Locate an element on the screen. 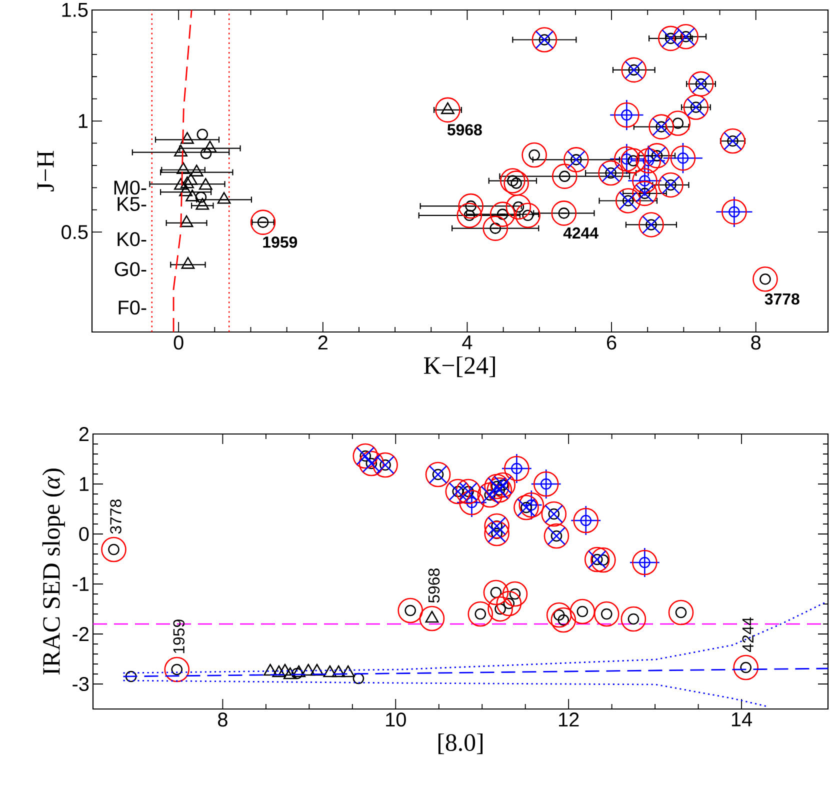  x-tick-label: 12 is located at coordinates (569, 719).